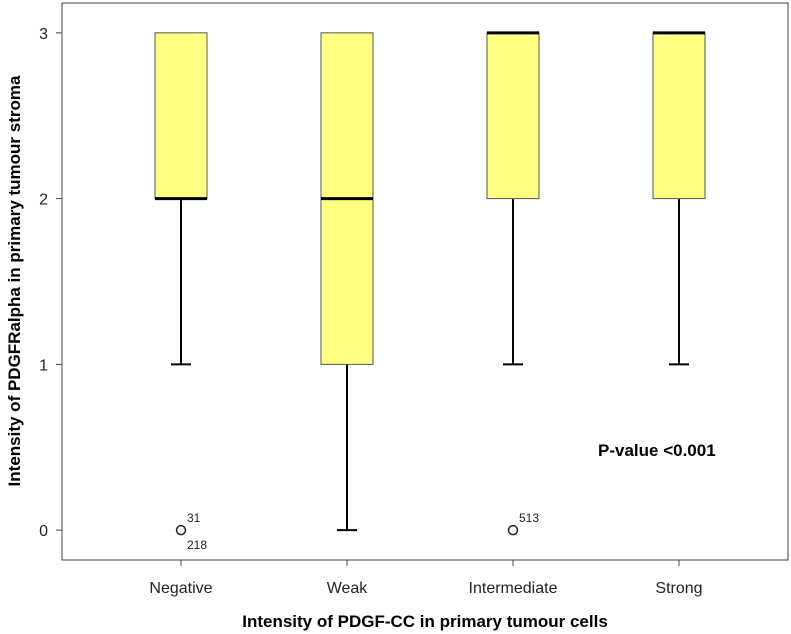 The image size is (791, 634). What do you see at coordinates (426, 578) in the screenshot?
I see `x-axis: Negative Weak Intermediate Strong` at bounding box center [426, 578].